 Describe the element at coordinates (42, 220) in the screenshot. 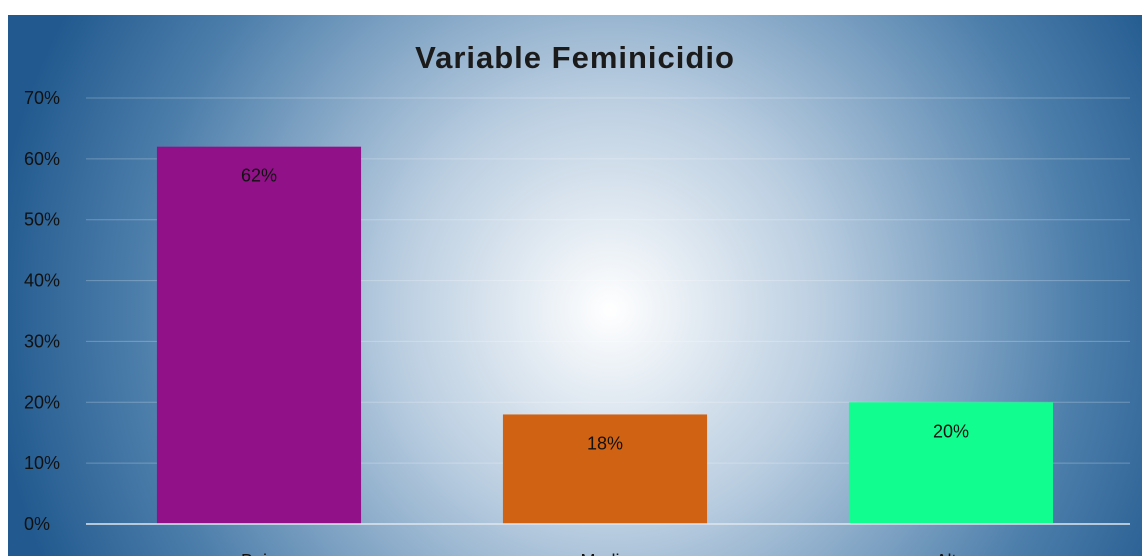

I see `y-tick-label: 50%` at that location.